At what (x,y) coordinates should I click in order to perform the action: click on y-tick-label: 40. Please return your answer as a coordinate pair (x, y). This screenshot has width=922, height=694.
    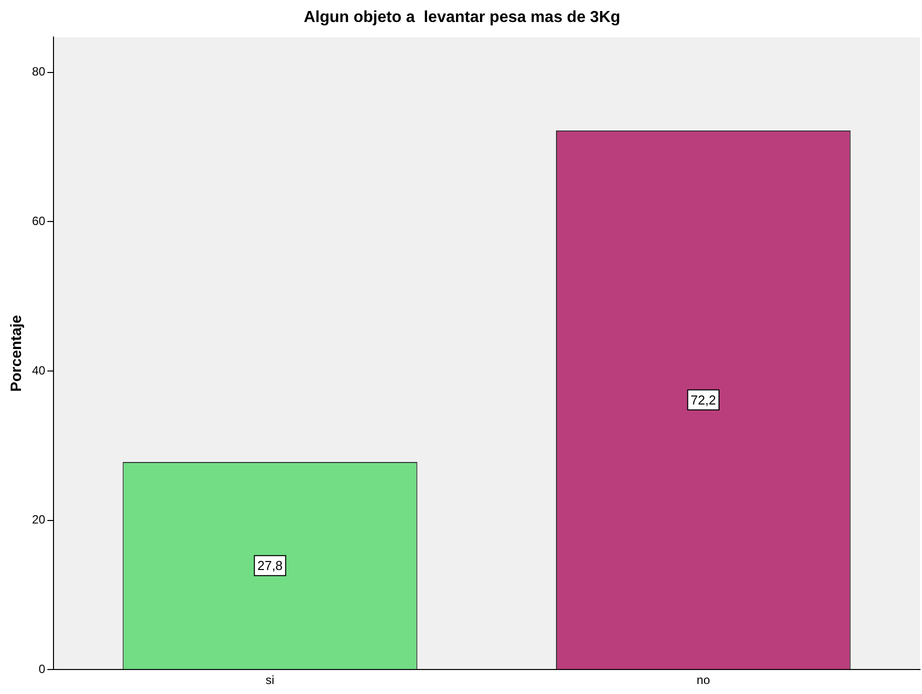
    Looking at the image, I should click on (39, 370).